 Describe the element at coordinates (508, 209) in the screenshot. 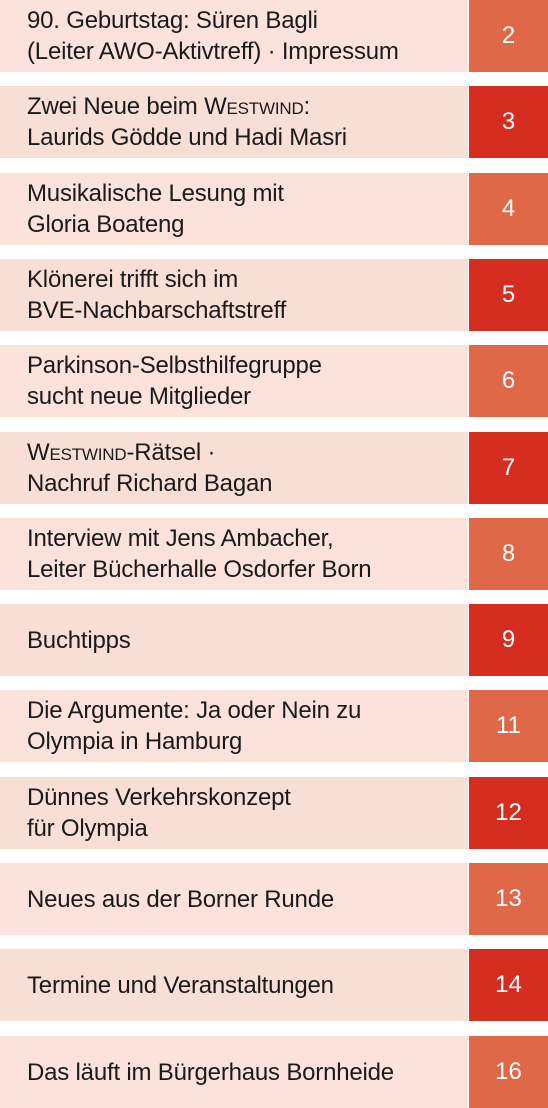

I see `toc-entry-page-number: 4` at that location.